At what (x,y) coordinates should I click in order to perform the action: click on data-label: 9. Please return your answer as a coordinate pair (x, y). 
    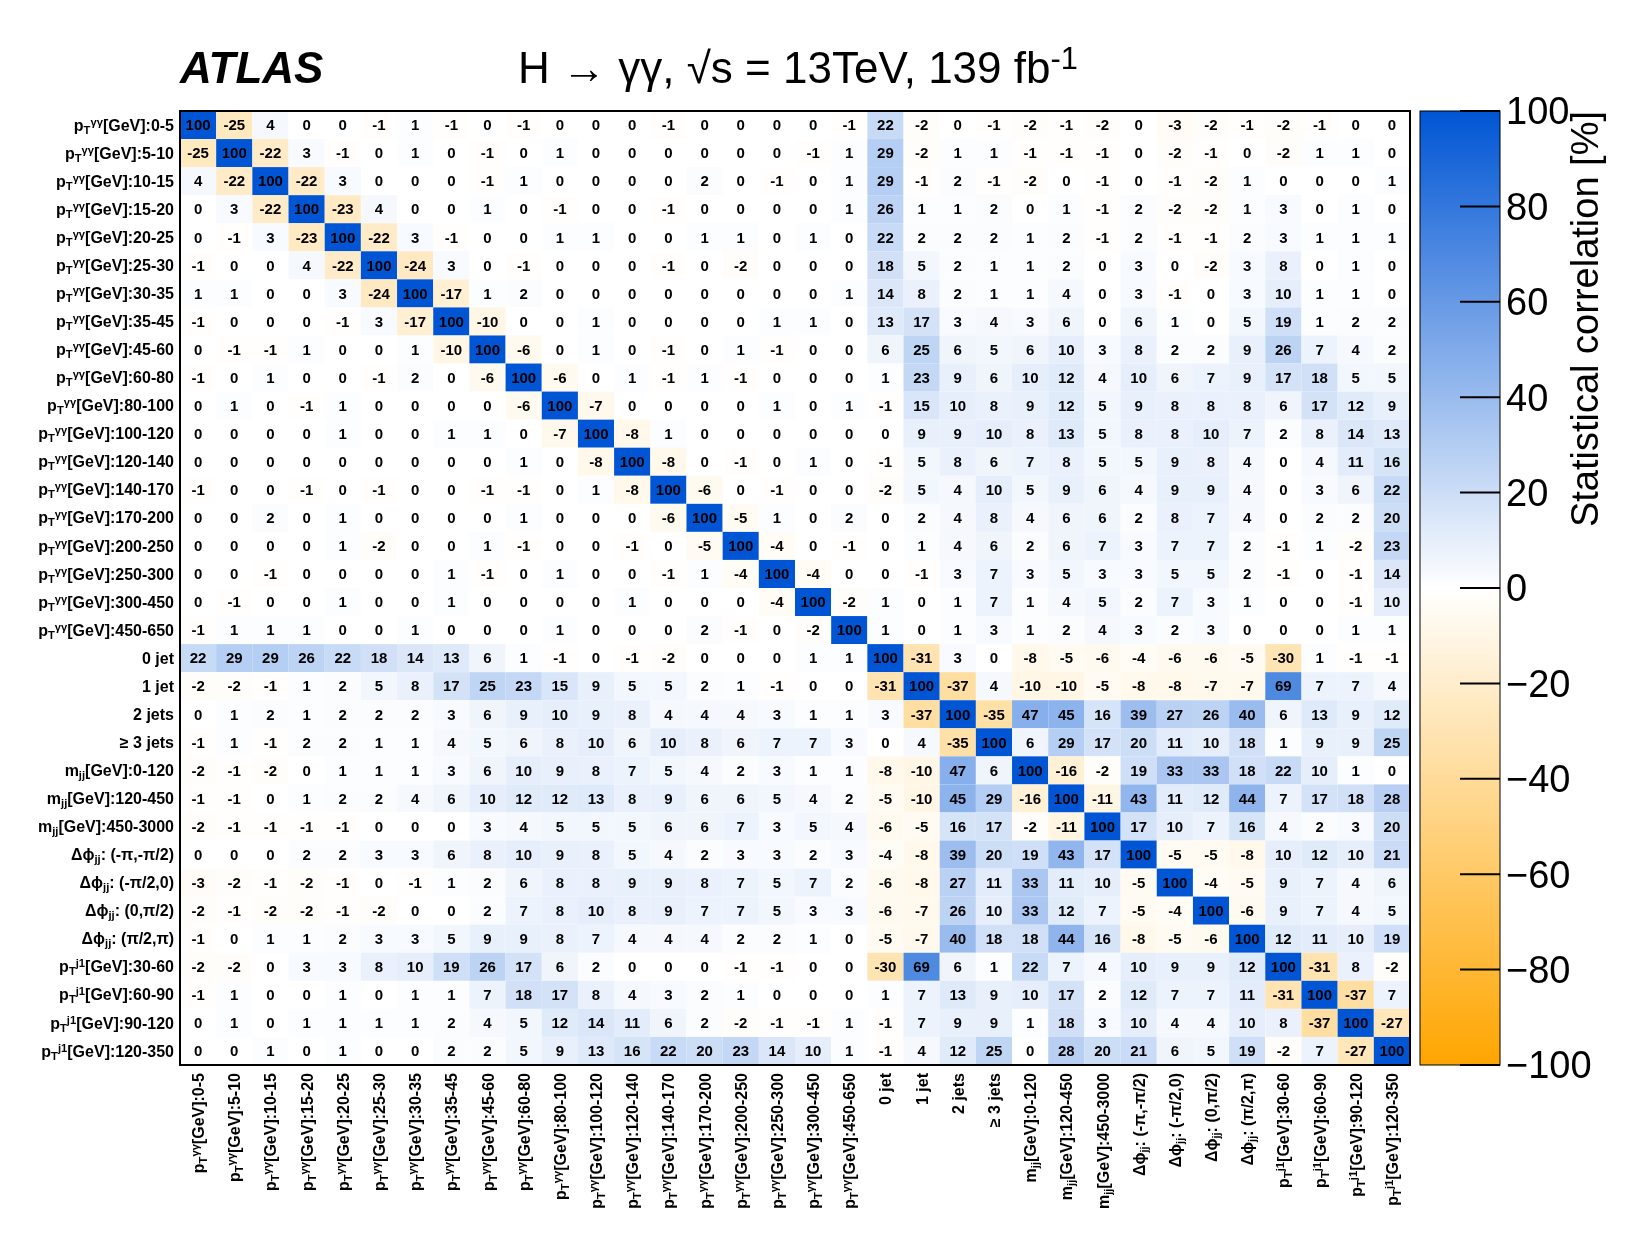
    Looking at the image, I should click on (1355, 714).